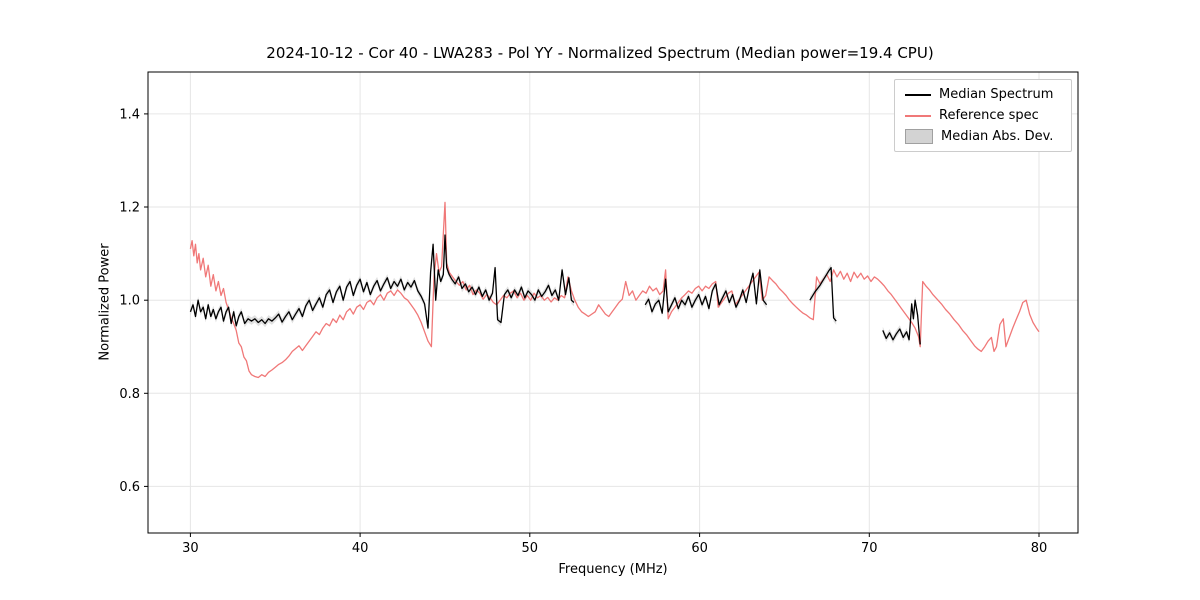 The height and width of the screenshot is (600, 1200). I want to click on x-tick-label: 30, so click(190, 548).